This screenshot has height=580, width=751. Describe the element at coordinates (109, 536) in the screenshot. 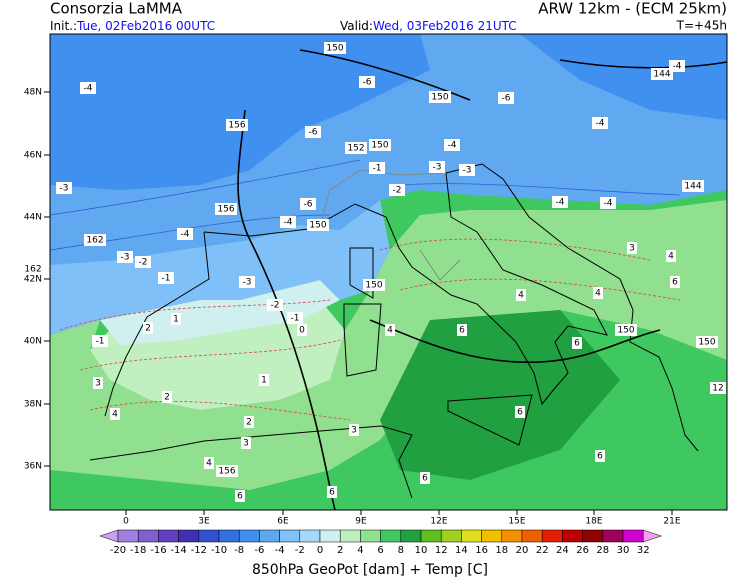

I see `colorbar-end` at that location.